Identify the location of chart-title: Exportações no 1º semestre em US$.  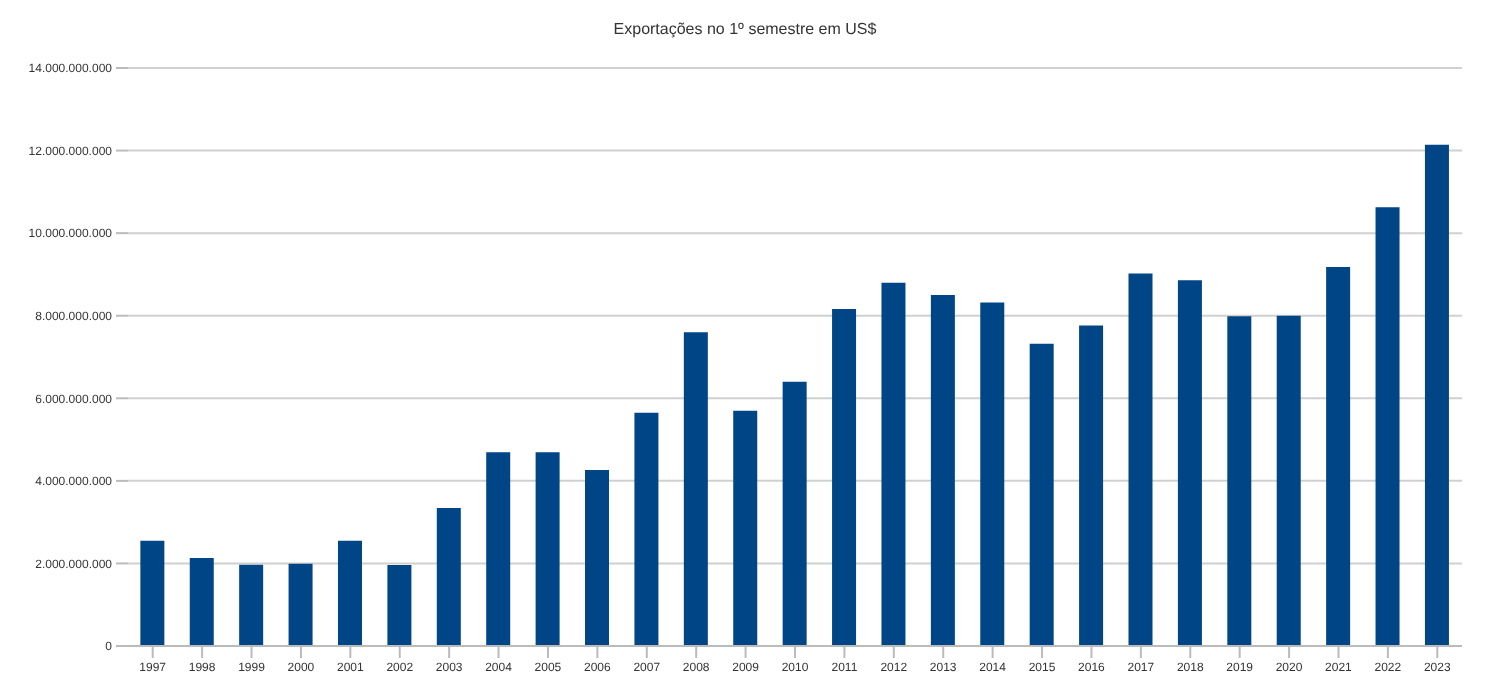
(745, 30).